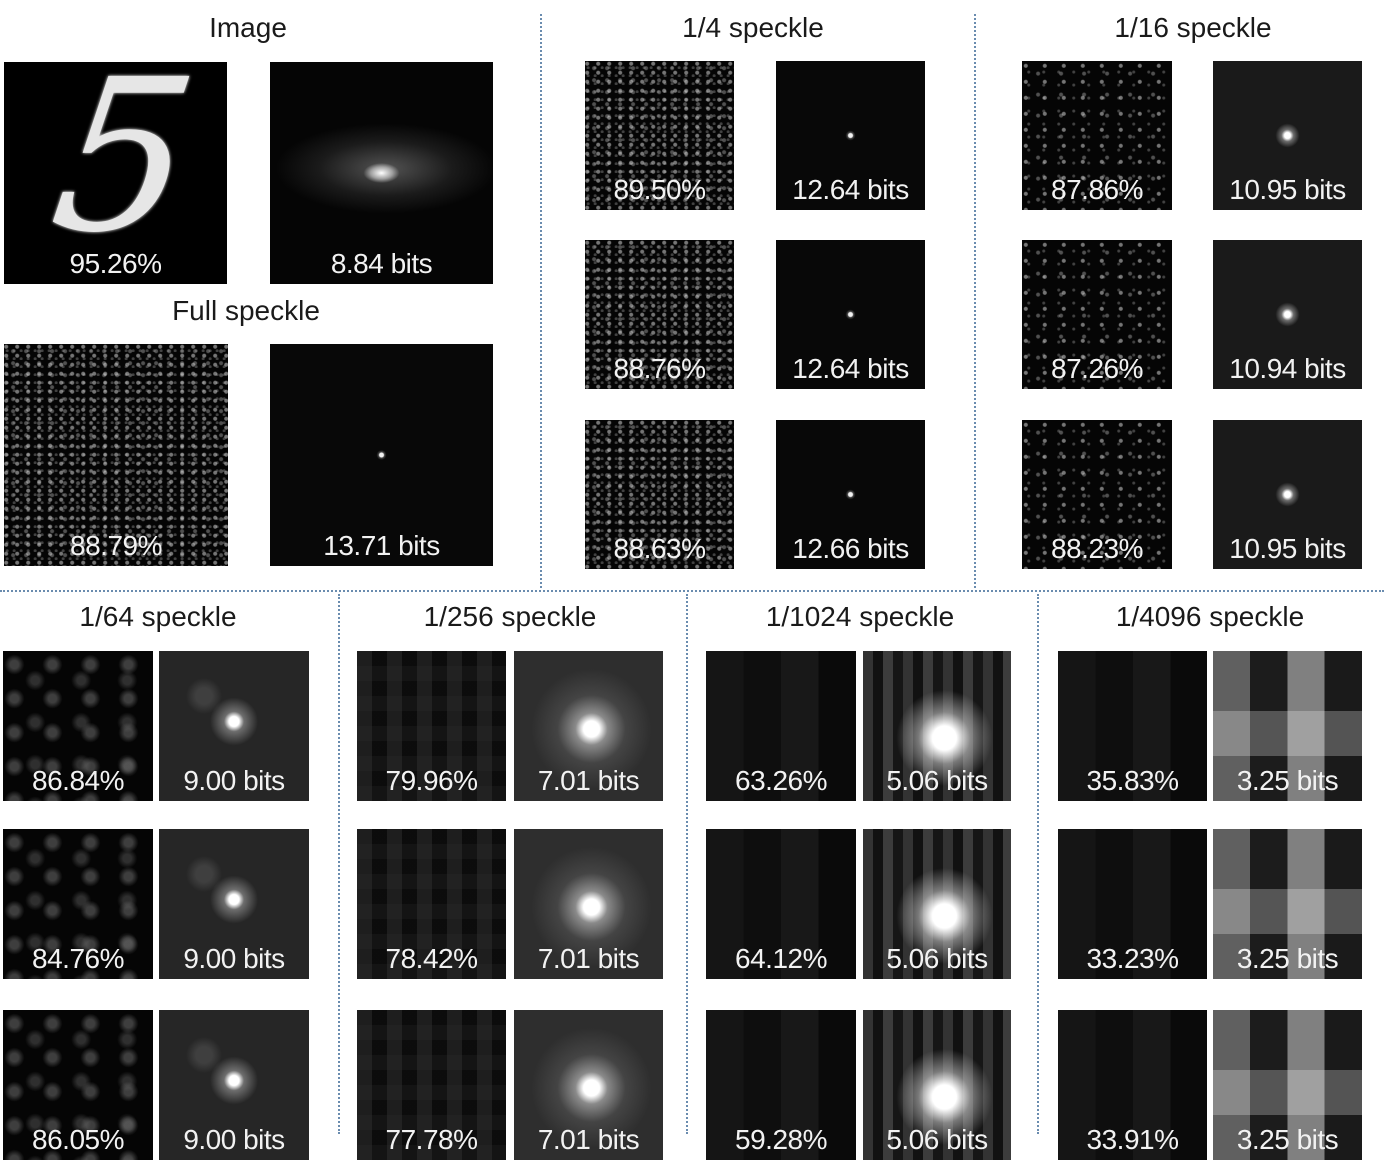 This screenshot has width=1384, height=1171. Describe the element at coordinates (510, 616) in the screenshot. I see `title-256-speckle: 1/256 speckle` at that location.